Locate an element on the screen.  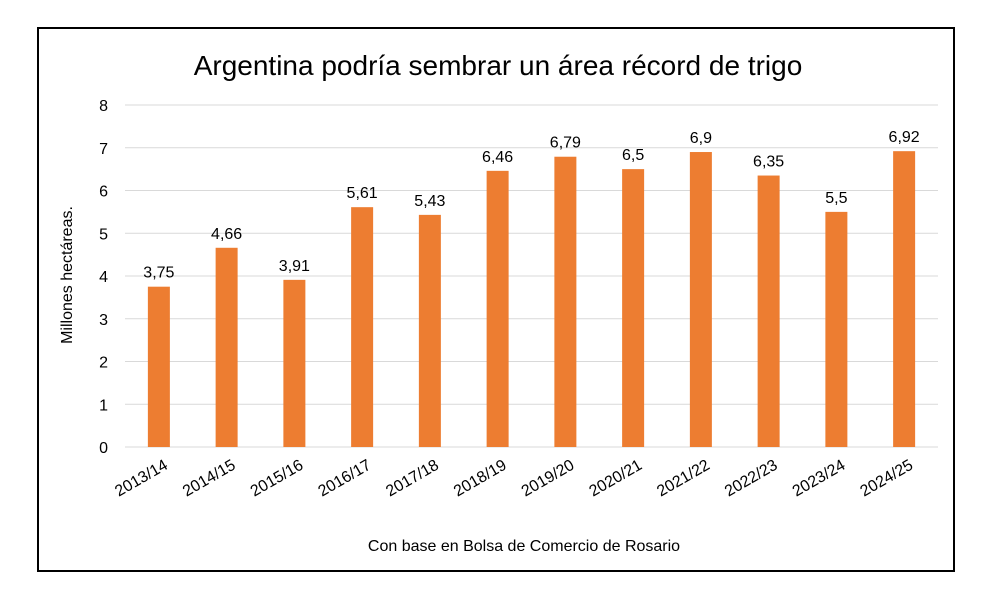
x-tick-label: 2017/18 is located at coordinates (412, 479).